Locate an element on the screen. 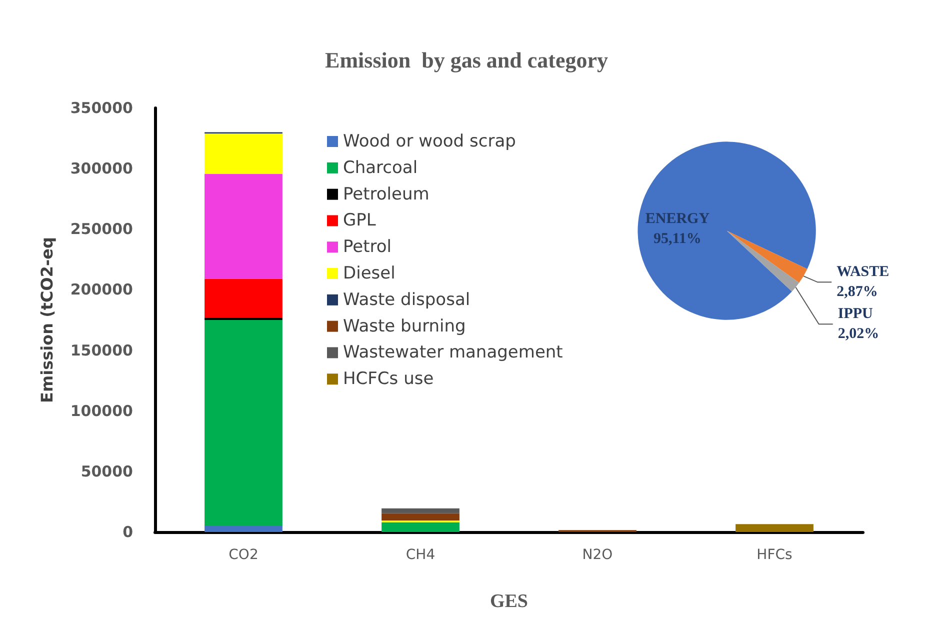  y-tick-label: 50000 is located at coordinates (106, 471).